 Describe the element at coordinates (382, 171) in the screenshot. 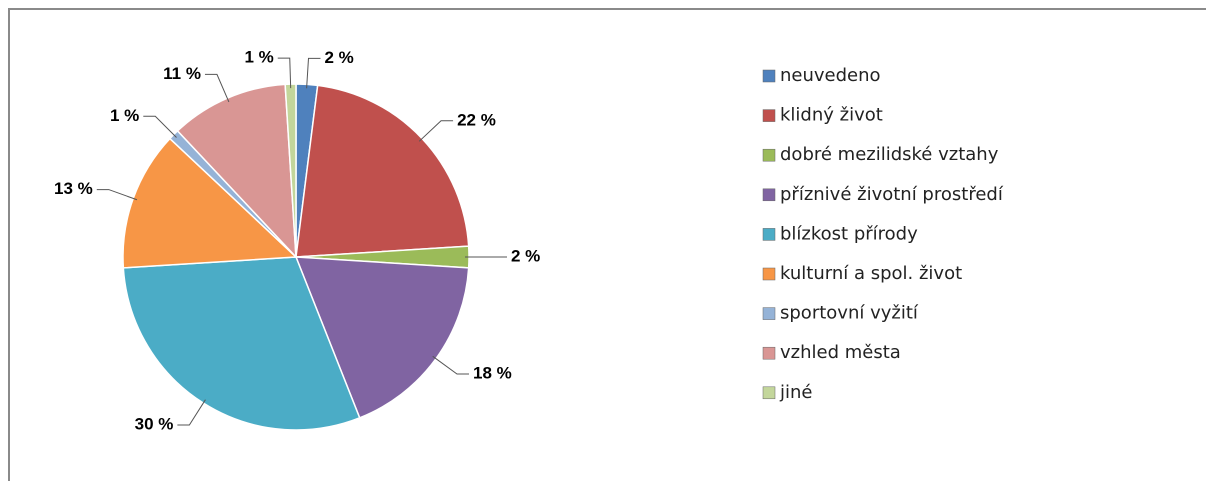

I see `pie-slice` at that location.